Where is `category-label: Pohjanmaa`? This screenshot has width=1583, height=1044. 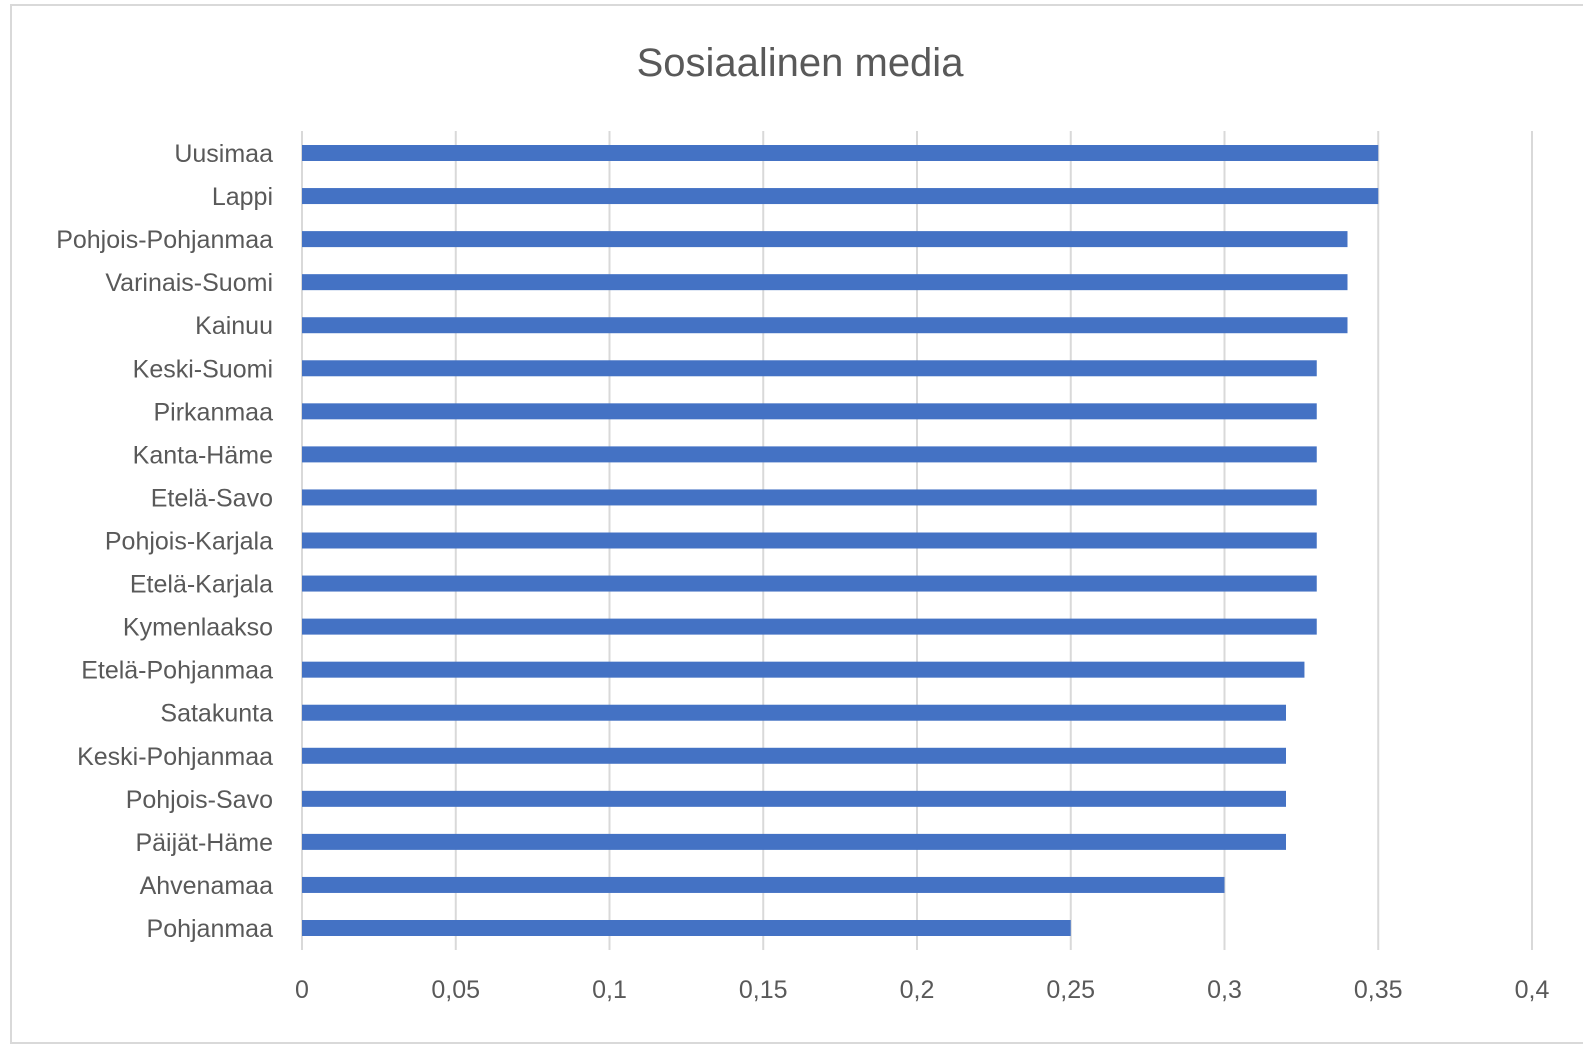 category-label: Pohjanmaa is located at coordinates (210, 929).